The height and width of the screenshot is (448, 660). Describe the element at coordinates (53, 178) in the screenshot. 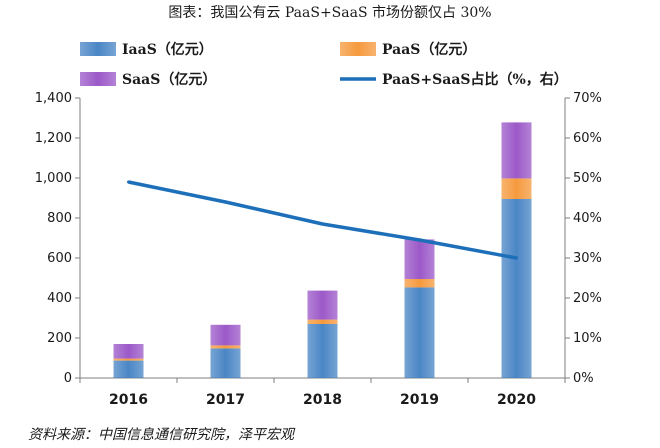

I see `y-tick-label-left: 1,000` at that location.